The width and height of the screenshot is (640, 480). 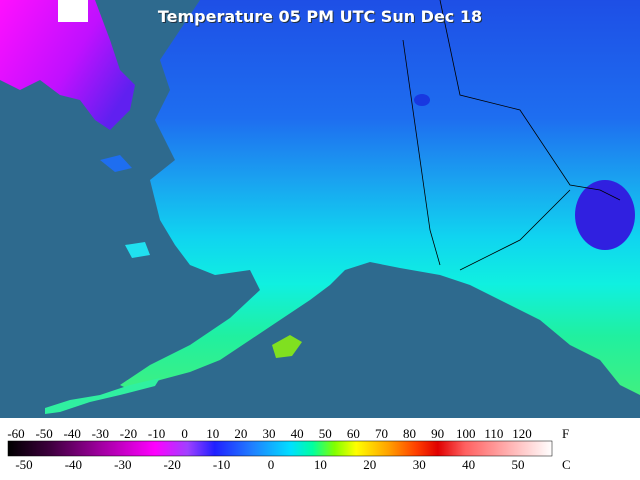 What do you see at coordinates (128, 433) in the screenshot?
I see `fahrenheit-label: -20` at bounding box center [128, 433].